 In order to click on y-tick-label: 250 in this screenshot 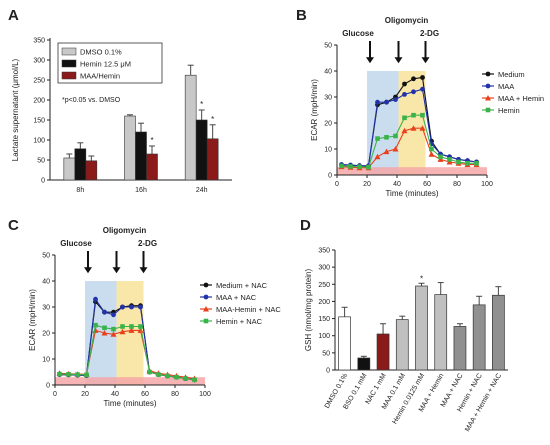, I will do `click(324, 285)`.